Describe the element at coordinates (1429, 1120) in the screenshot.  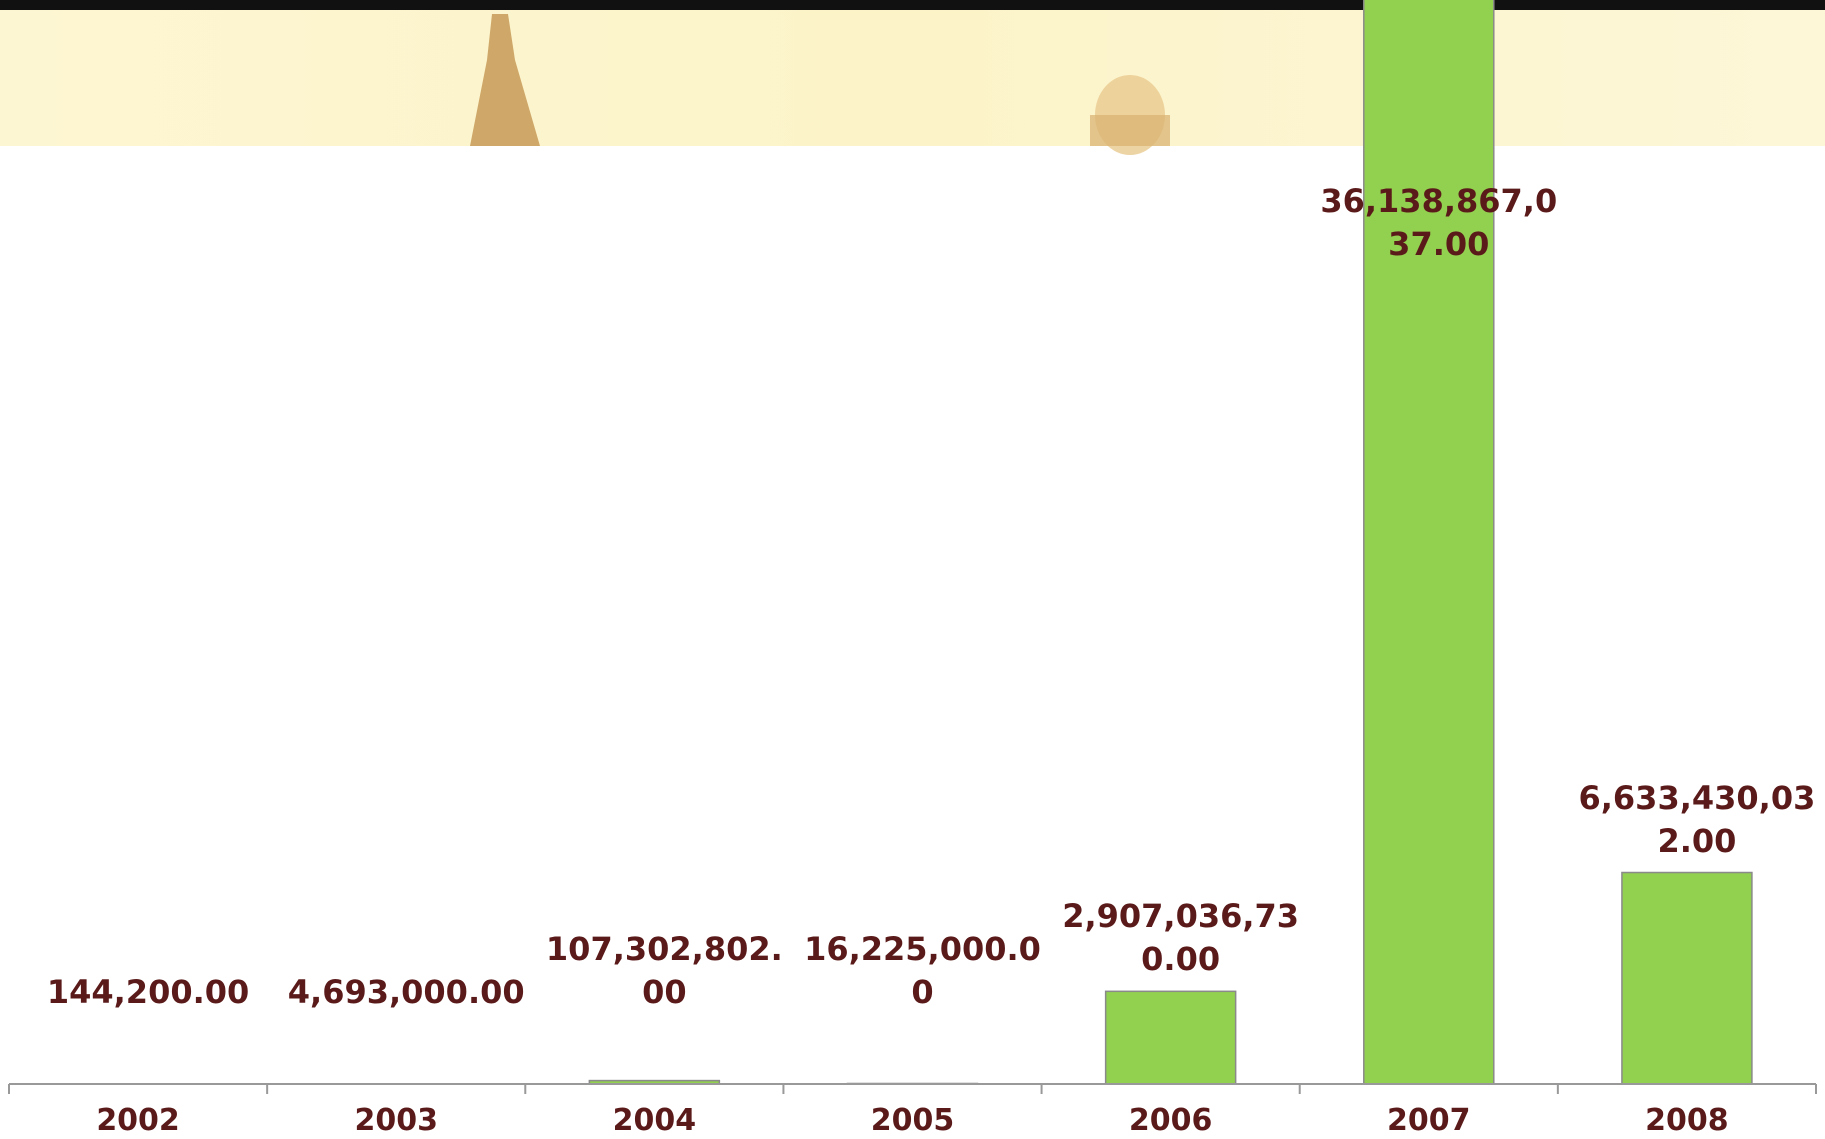
I see `x-tick-label: 2007` at that location.